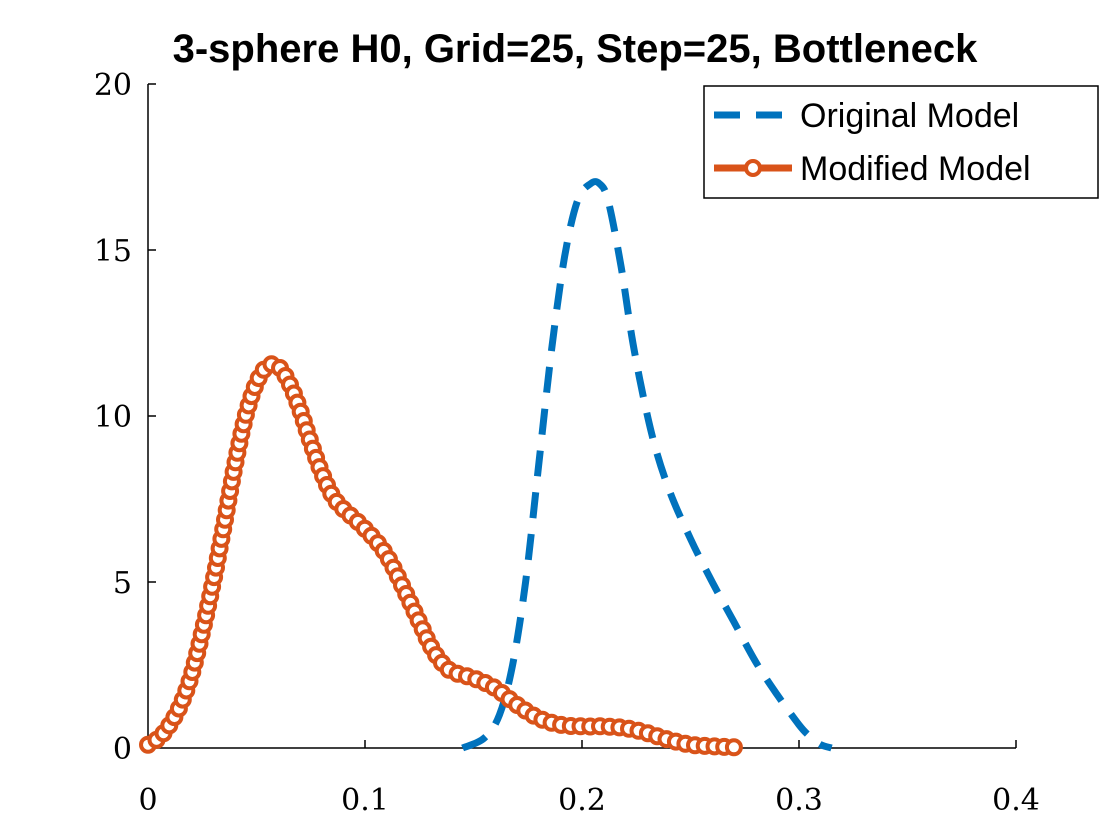 This screenshot has width=1120, height=840. What do you see at coordinates (113, 417) in the screenshot?
I see `y-tick-label: 10` at bounding box center [113, 417].